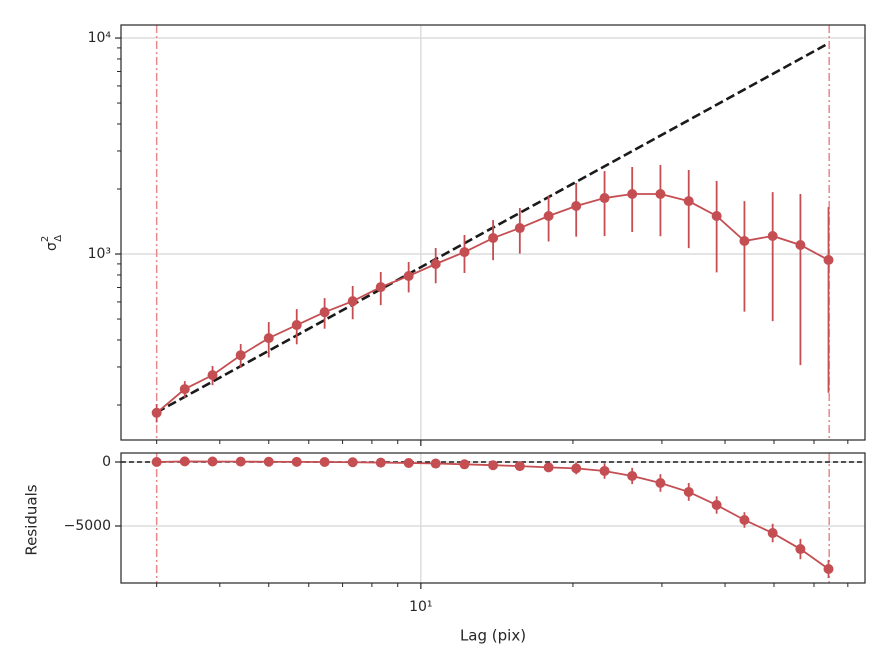 This screenshot has height=671, width=889. Describe the element at coordinates (32, 519) in the screenshot. I see `y-axis-label: Residuals` at that location.